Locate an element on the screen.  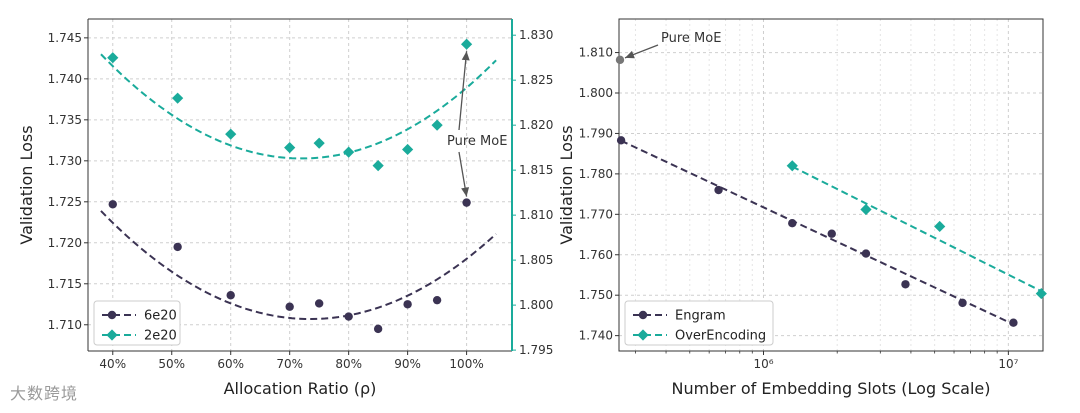
right-x-axis-title: Number of Embedding Slots (Log Scale) is located at coordinates (831, 388).